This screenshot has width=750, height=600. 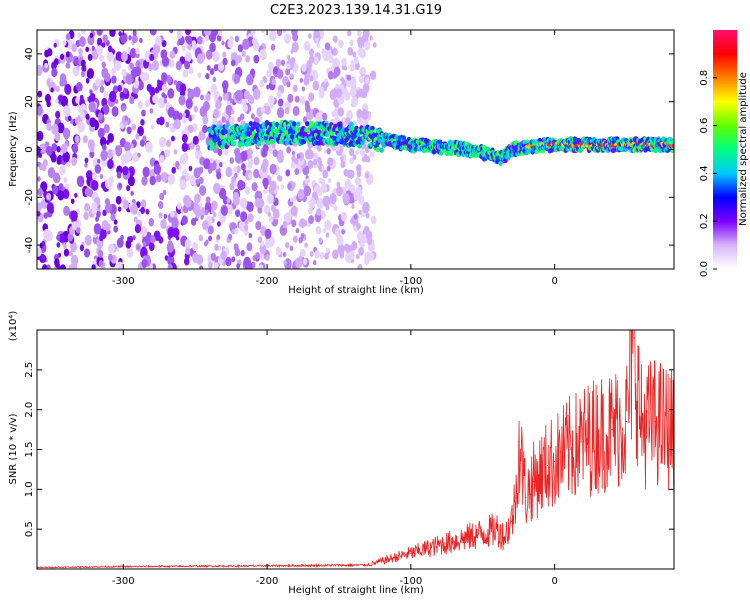 What do you see at coordinates (704, 126) in the screenshot?
I see `colorbar-tick-label: 0.6` at bounding box center [704, 126].